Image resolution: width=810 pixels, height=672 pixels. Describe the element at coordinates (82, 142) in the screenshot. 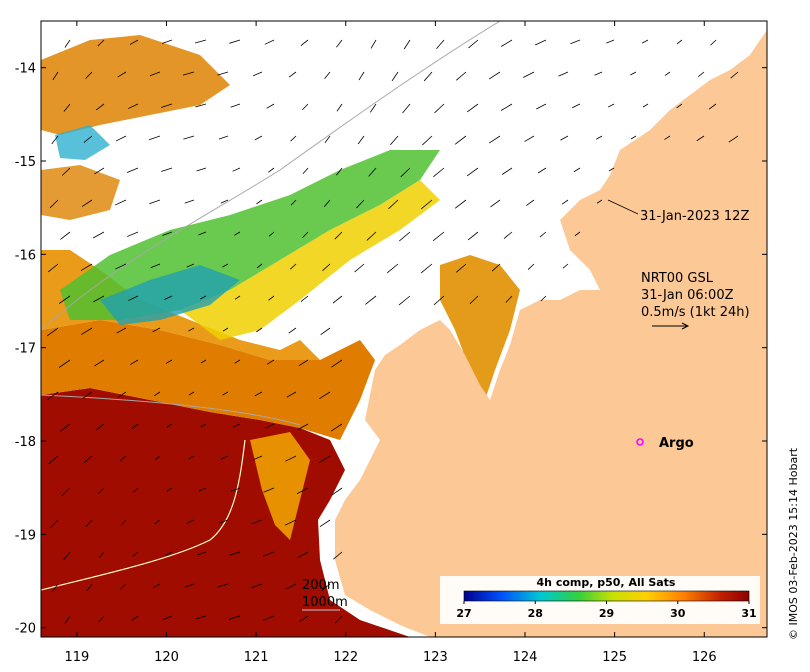

I see `sst-nw-teal` at that location.